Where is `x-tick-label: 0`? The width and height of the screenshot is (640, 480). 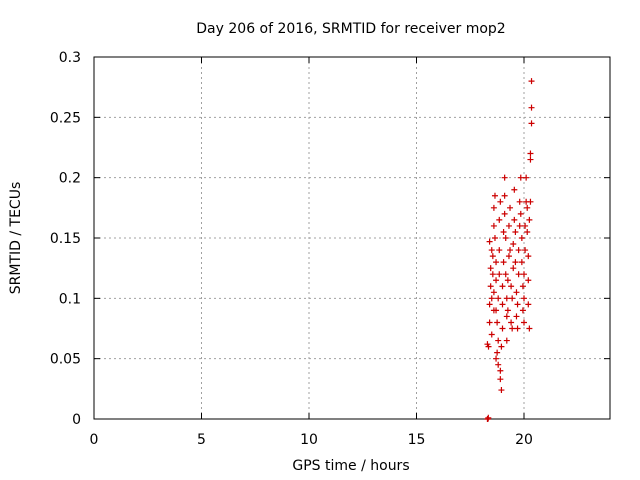 x-tick-label: 0 is located at coordinates (94, 440).